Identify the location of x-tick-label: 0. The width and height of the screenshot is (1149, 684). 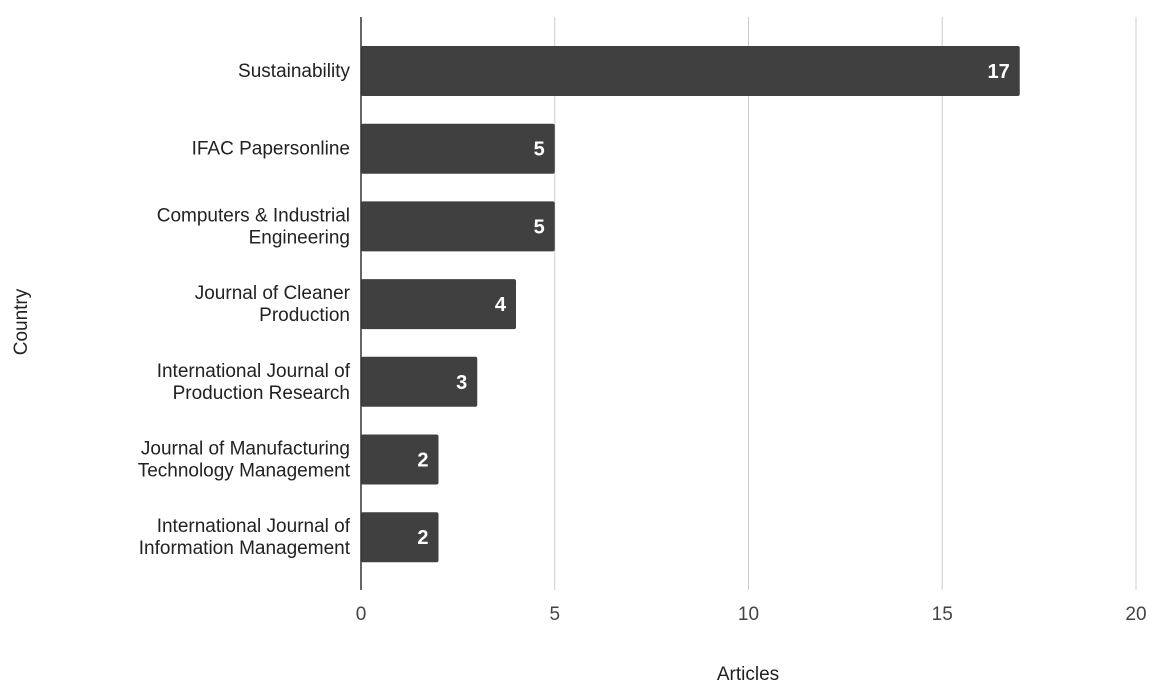
(361, 614).